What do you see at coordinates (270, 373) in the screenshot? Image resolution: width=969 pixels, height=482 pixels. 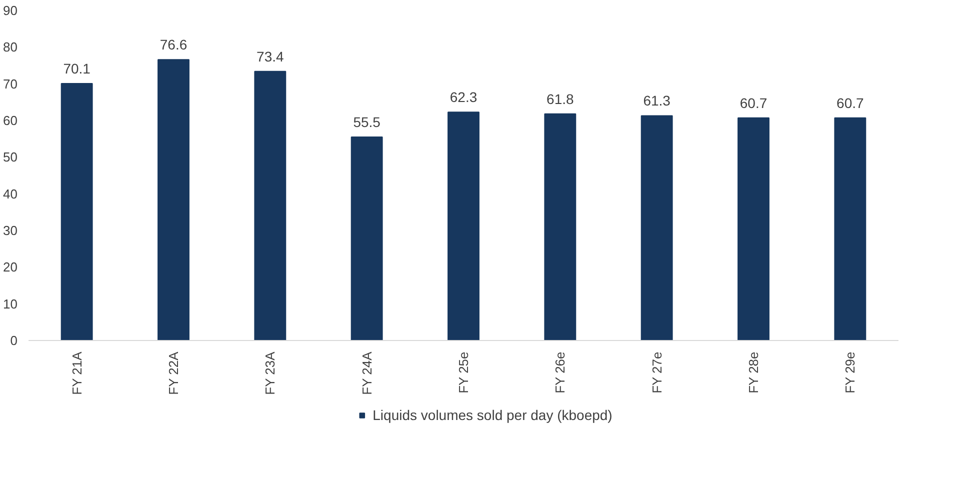 I see `x-tick-label: FY 23A` at bounding box center [270, 373].